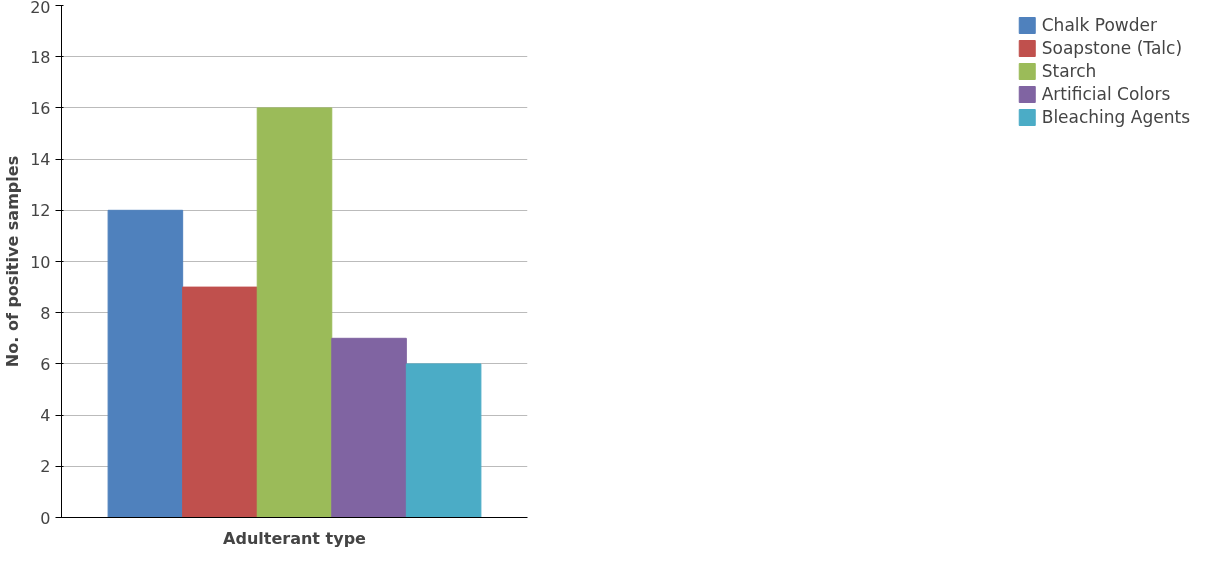 The image size is (1216, 567). Describe the element at coordinates (45, 313) in the screenshot. I see `y-tick-label: 8` at that location.